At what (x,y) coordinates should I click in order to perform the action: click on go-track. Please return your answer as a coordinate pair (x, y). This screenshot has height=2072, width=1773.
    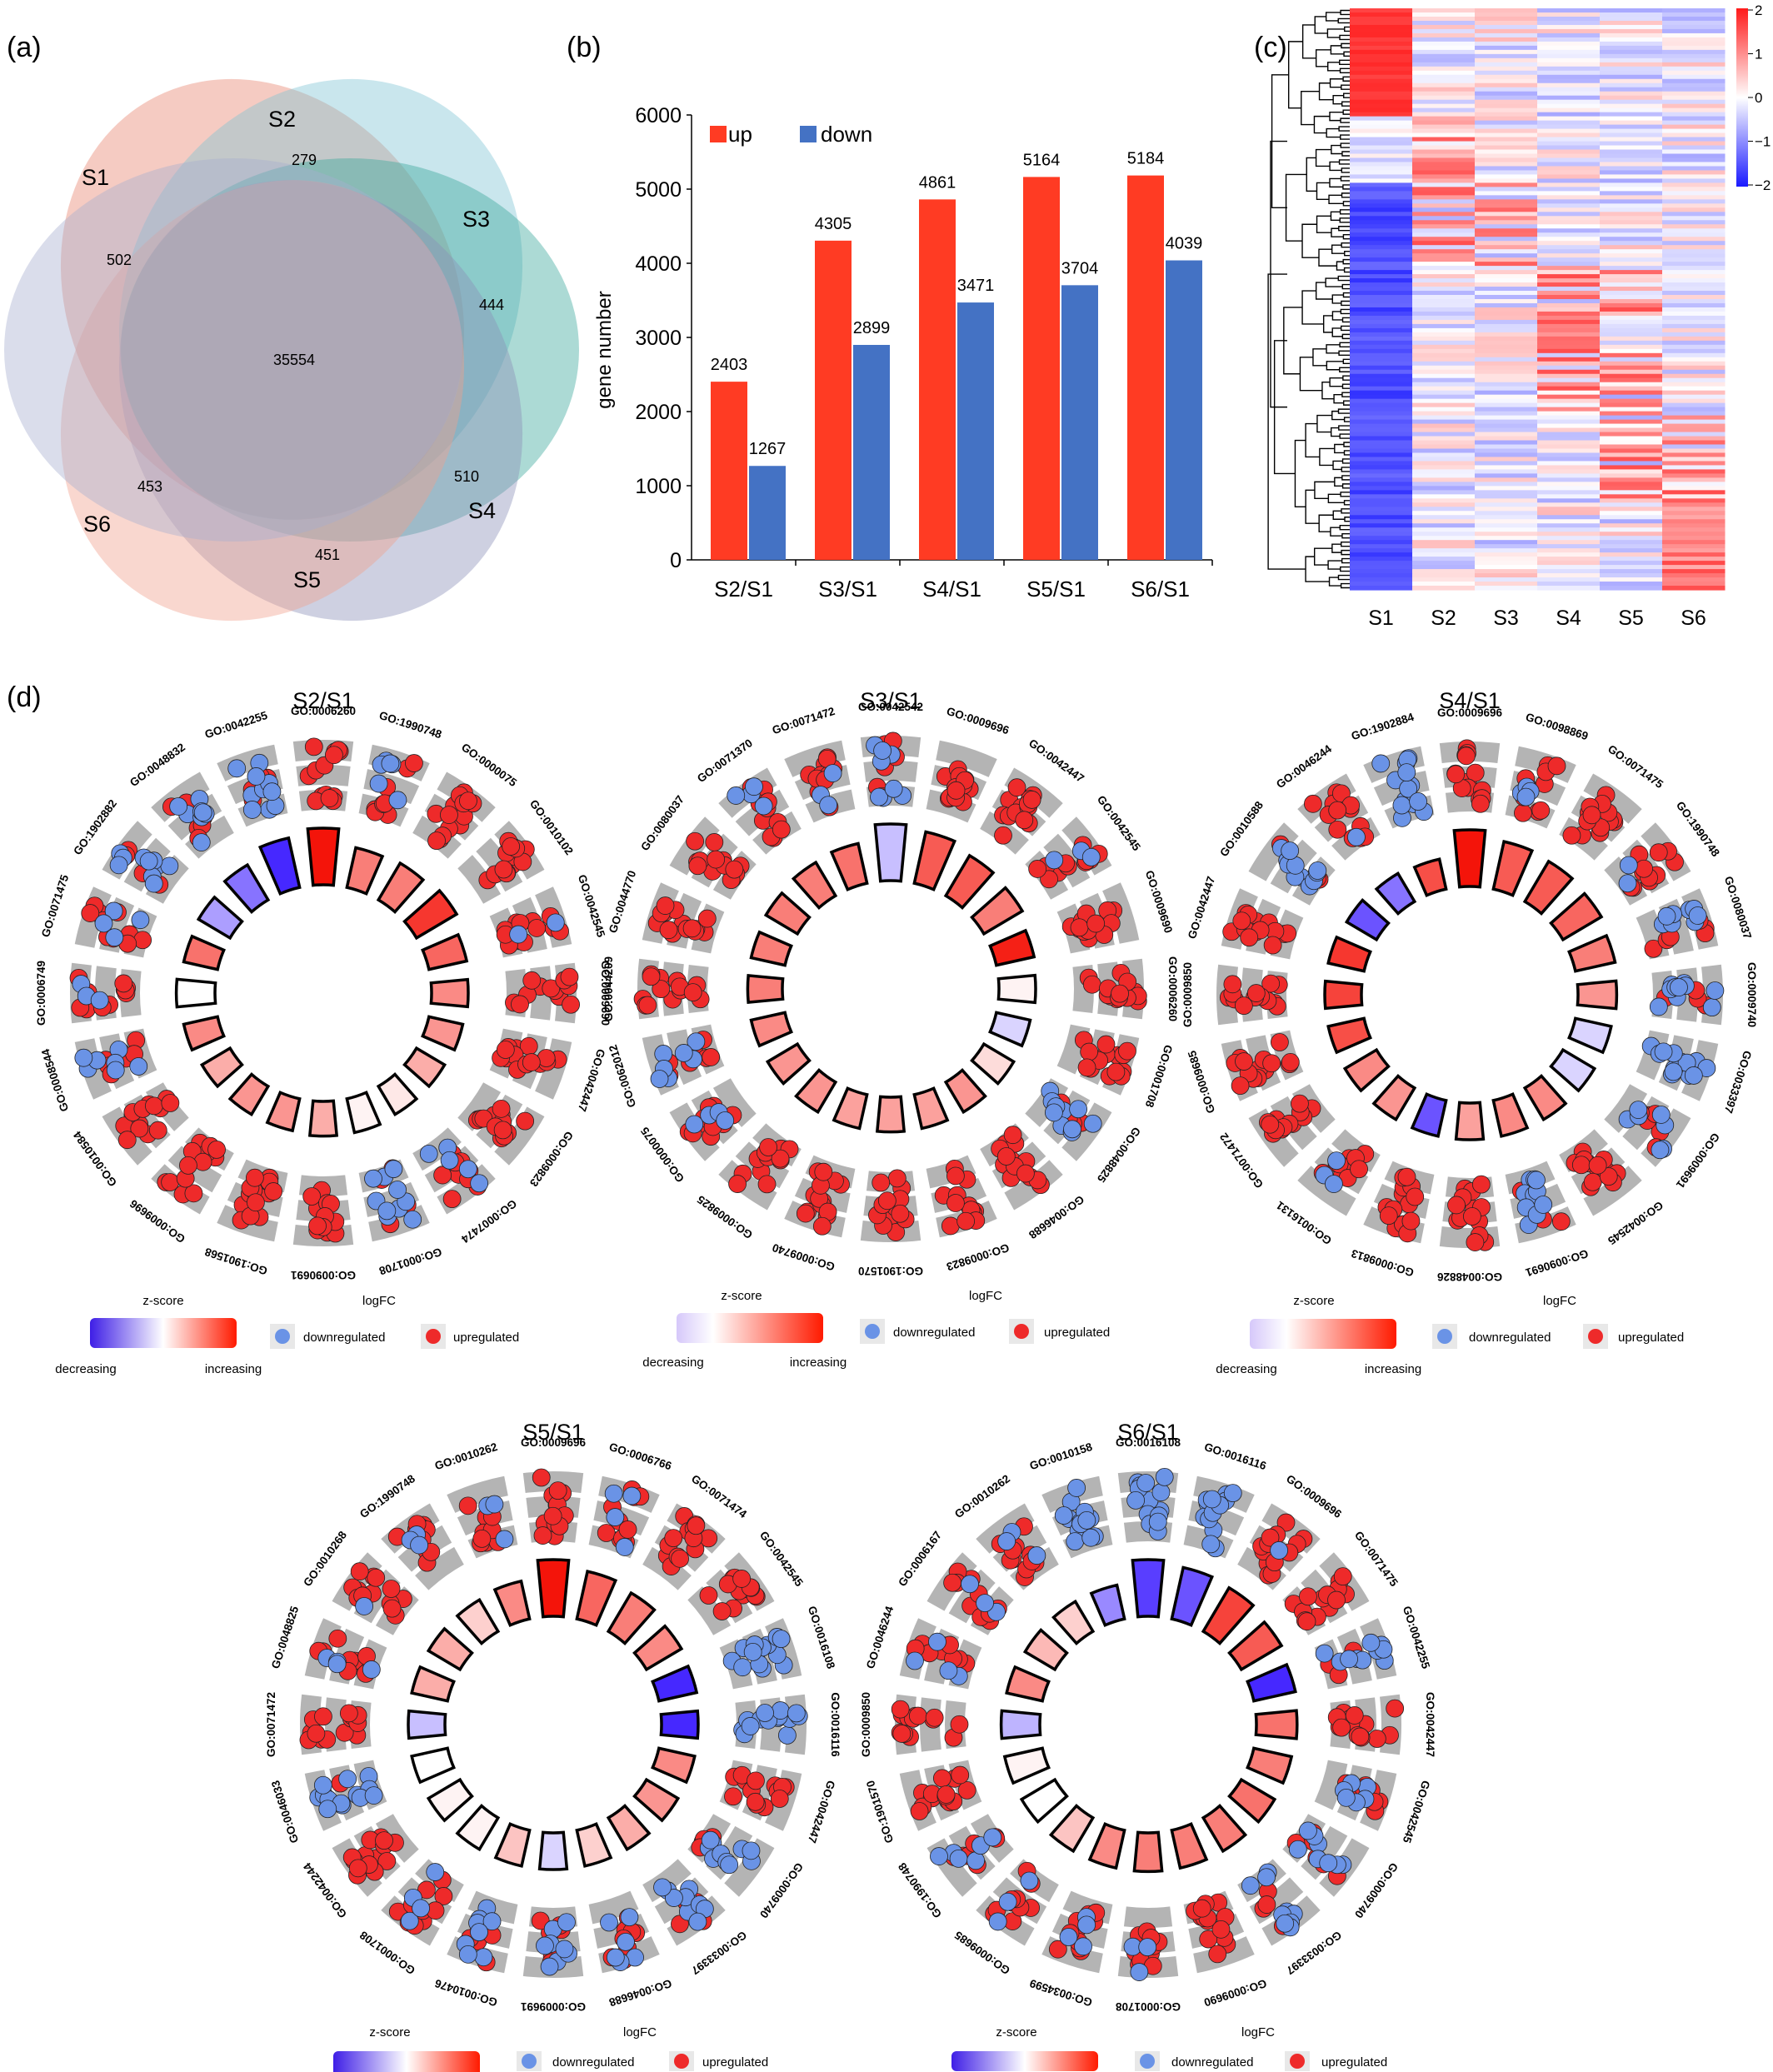
    Looking at the image, I should click on (1326, 1191).